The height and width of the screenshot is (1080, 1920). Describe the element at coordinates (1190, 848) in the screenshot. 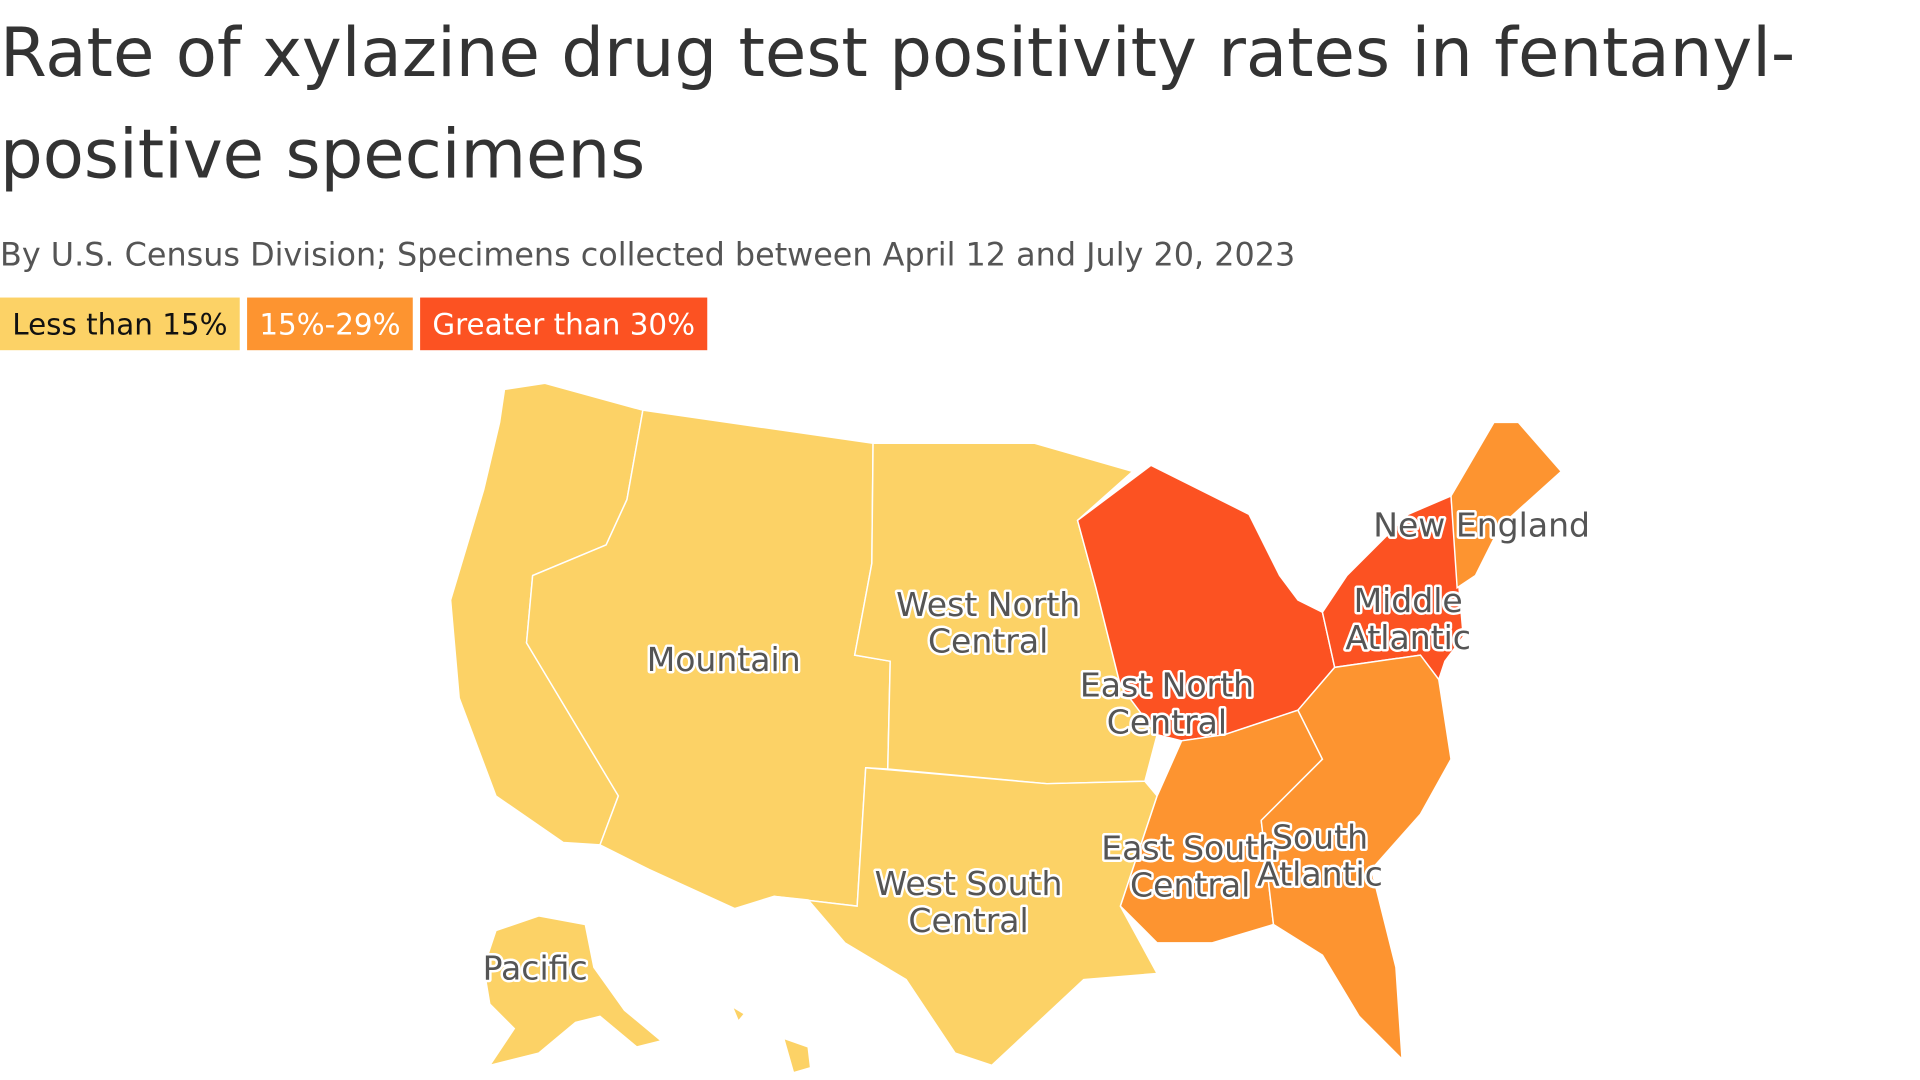

I see `region-label-line: East South` at that location.